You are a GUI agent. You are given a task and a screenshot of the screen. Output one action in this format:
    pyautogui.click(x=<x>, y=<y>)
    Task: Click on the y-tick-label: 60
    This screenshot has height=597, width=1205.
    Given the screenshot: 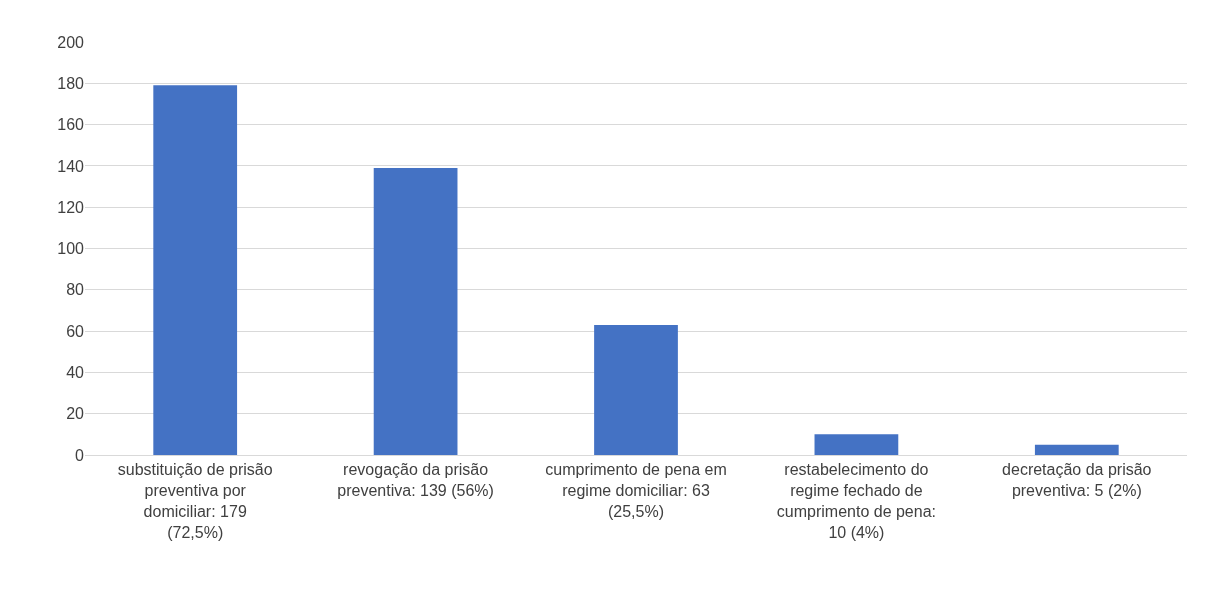 What is the action you would take?
    pyautogui.click(x=75, y=331)
    